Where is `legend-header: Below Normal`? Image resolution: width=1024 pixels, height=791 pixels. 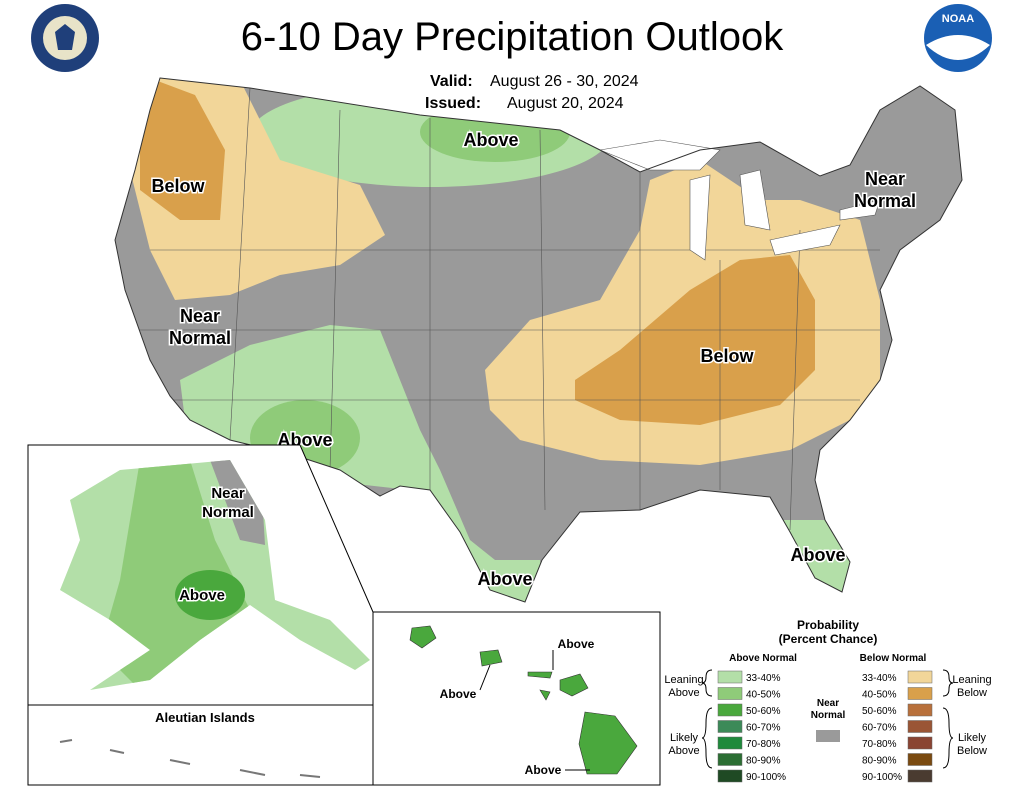 legend-header: Below Normal is located at coordinates (893, 658).